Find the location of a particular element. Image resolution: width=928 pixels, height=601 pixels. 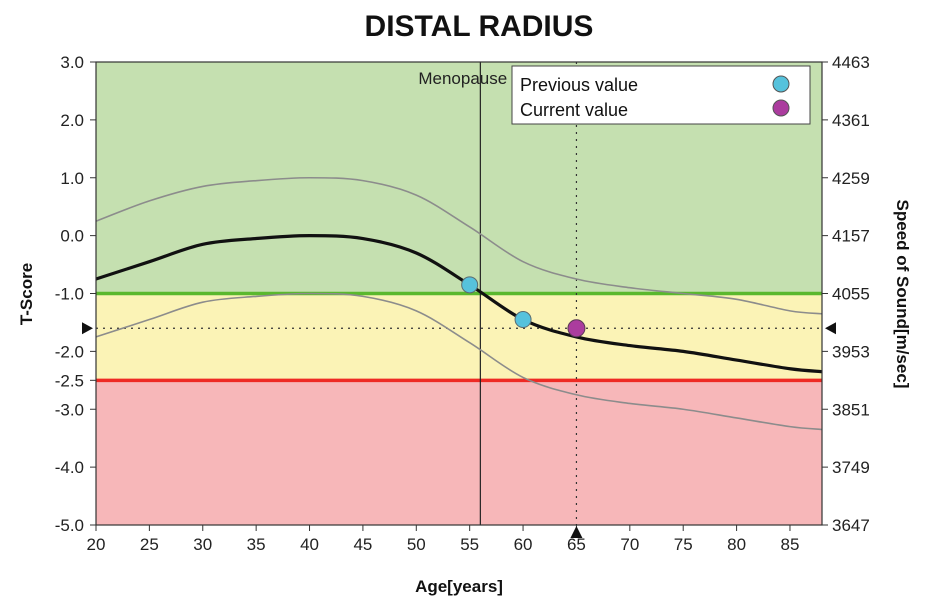

x-tick-label-6: 50 is located at coordinates (416, 544).